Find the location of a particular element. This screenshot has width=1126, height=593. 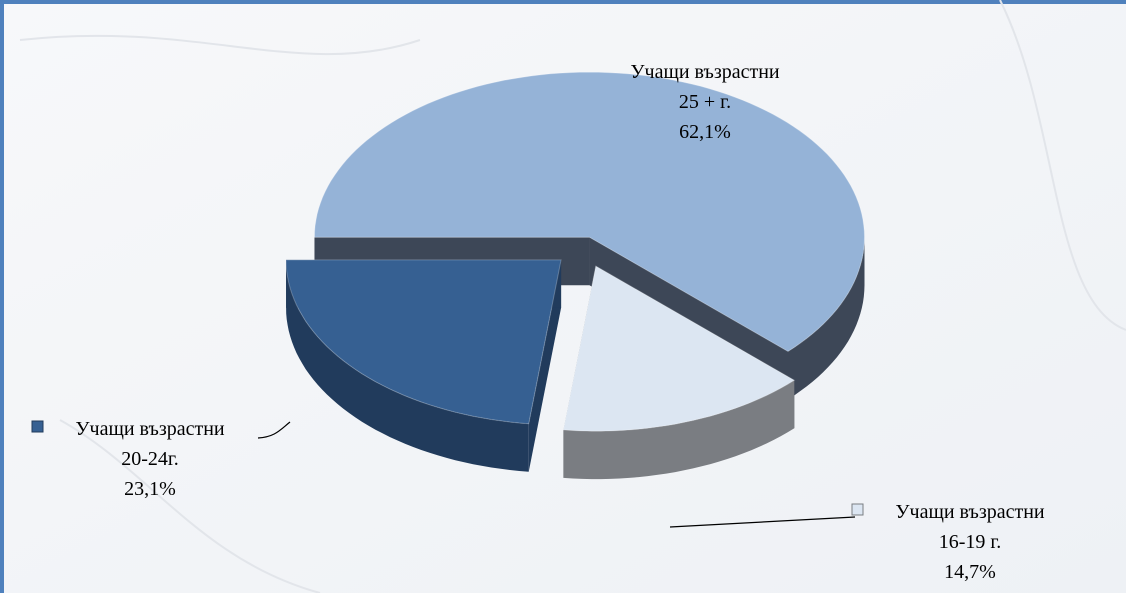

value-label: 14,7% is located at coordinates (970, 572).